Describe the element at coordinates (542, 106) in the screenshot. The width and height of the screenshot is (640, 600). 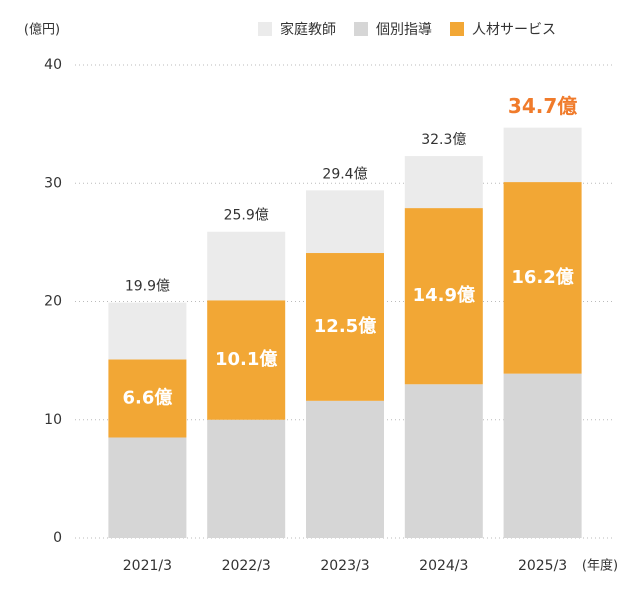
I see `total-label: 34.7億` at that location.